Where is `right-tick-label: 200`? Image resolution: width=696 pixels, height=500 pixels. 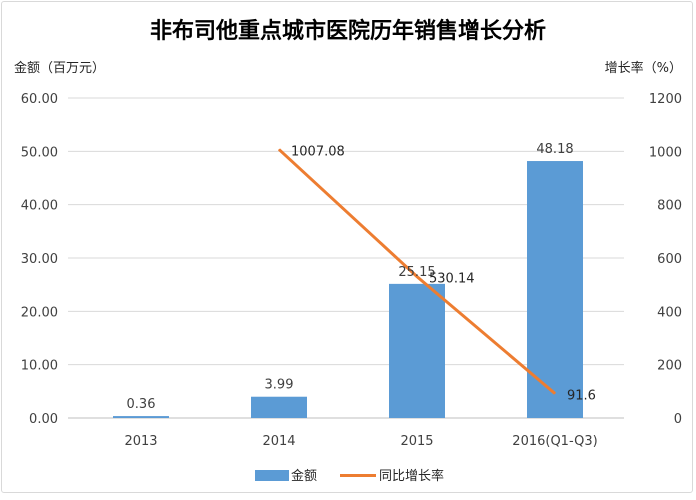
right-tick-label: 200 is located at coordinates (669, 366).